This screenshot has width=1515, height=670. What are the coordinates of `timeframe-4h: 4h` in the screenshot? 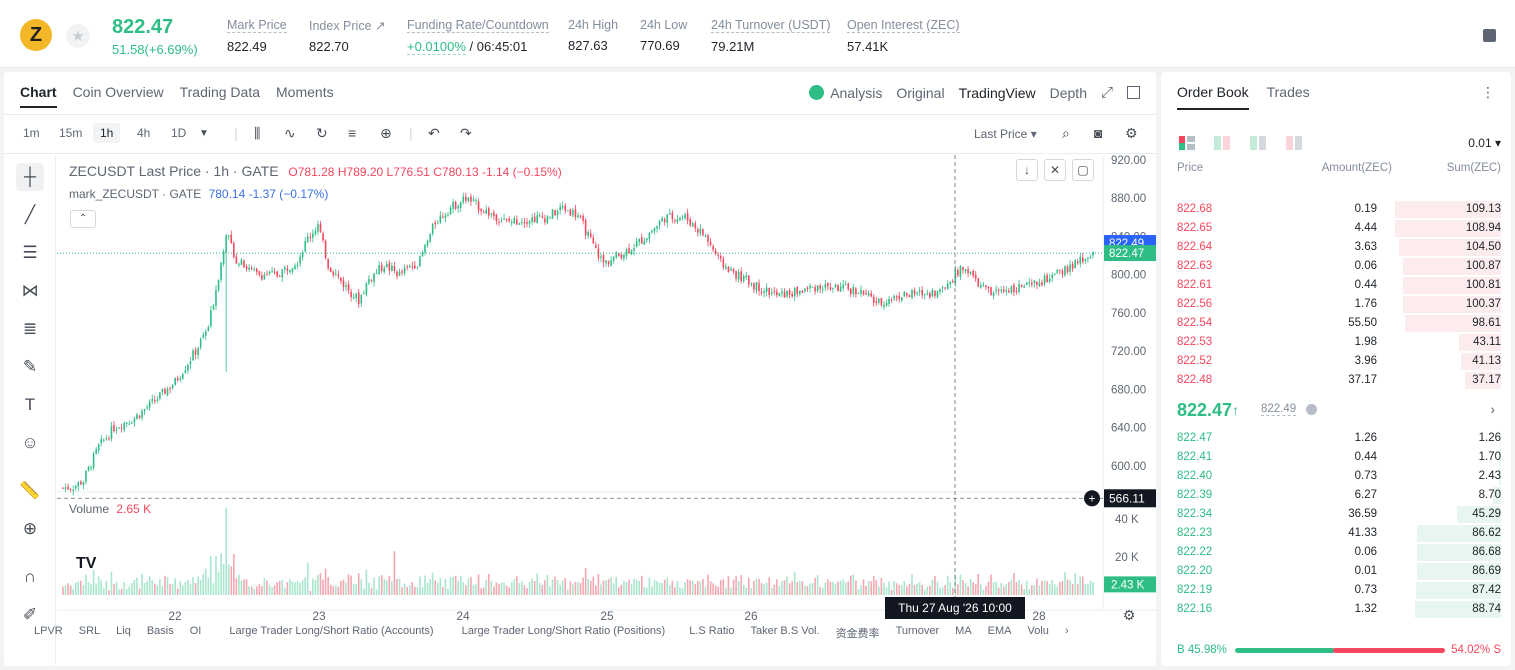 It's located at (144, 133).